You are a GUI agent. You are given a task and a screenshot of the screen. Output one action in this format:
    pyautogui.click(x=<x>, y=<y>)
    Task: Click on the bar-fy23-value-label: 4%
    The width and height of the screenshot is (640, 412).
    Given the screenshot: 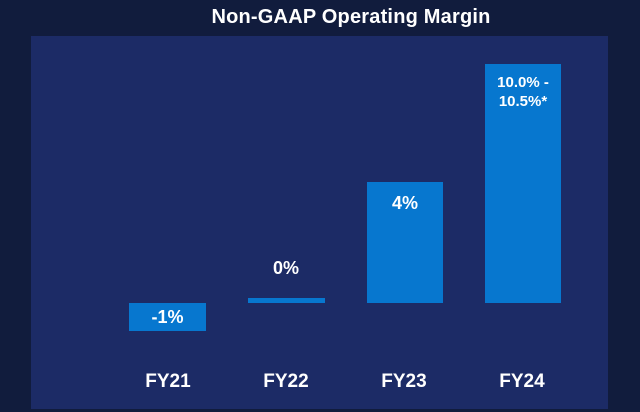 What is the action you would take?
    pyautogui.click(x=404, y=203)
    